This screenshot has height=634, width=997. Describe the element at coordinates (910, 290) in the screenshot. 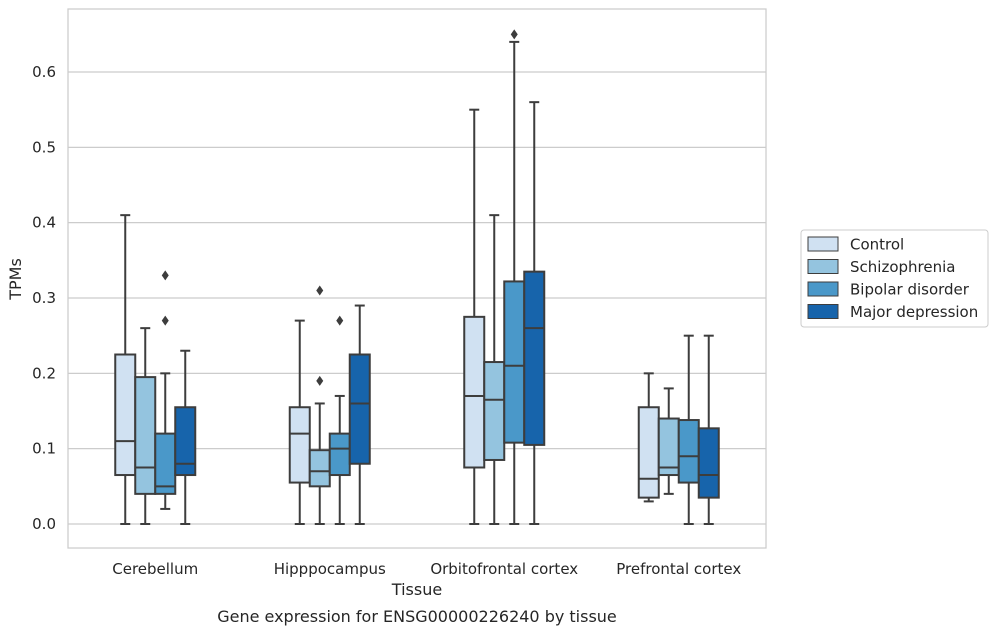

I see `legend-label: Bipolar disorder` at that location.